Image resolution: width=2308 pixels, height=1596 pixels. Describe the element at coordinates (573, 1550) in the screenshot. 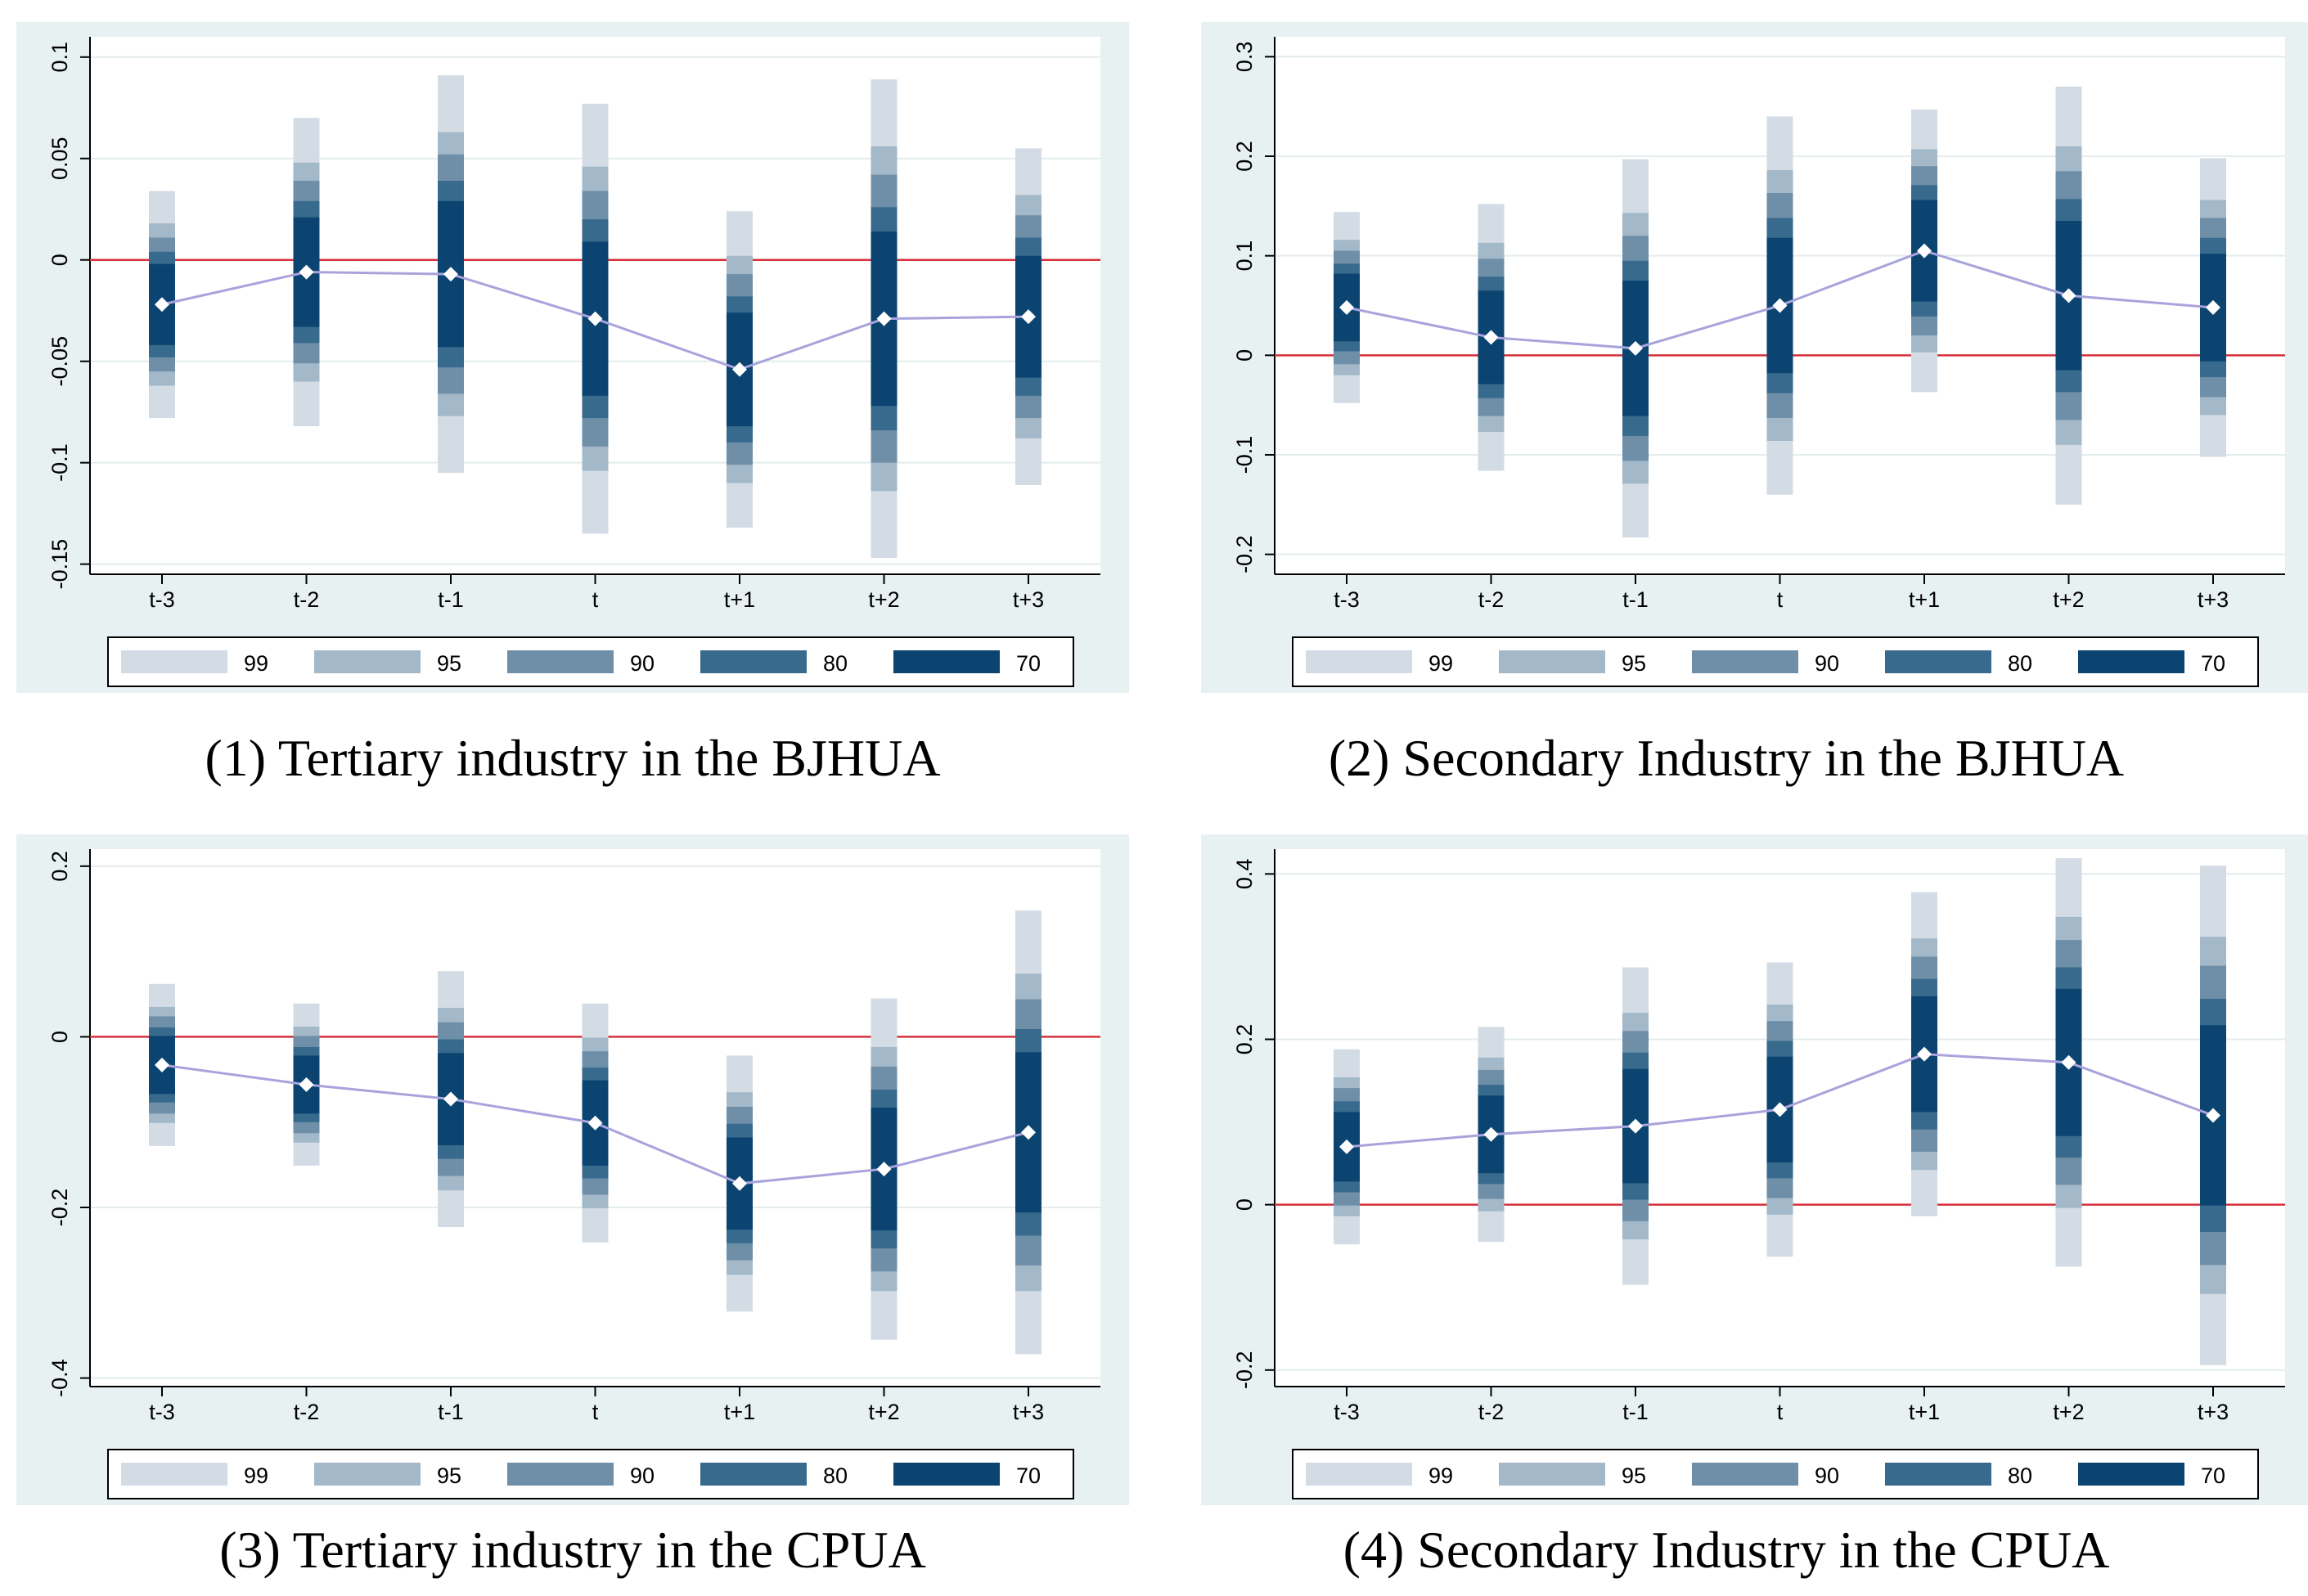

I see `chart-3-caption: (3) Tertiary industry in the CPUA` at that location.